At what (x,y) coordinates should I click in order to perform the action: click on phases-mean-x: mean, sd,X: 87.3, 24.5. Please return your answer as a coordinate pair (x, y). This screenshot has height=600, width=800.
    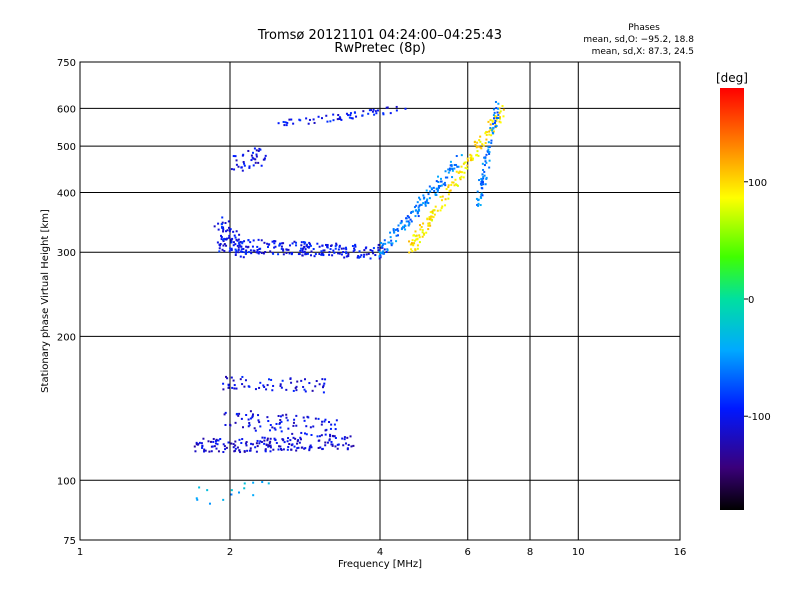
    Looking at the image, I should click on (643, 52).